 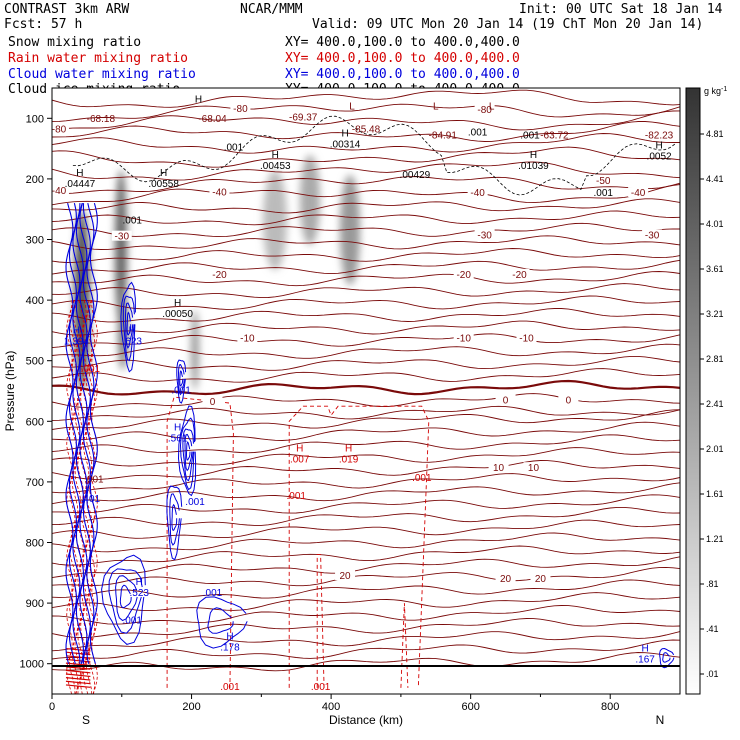 What do you see at coordinates (436, 106) in the screenshot?
I see `extremum-marker: L` at bounding box center [436, 106].